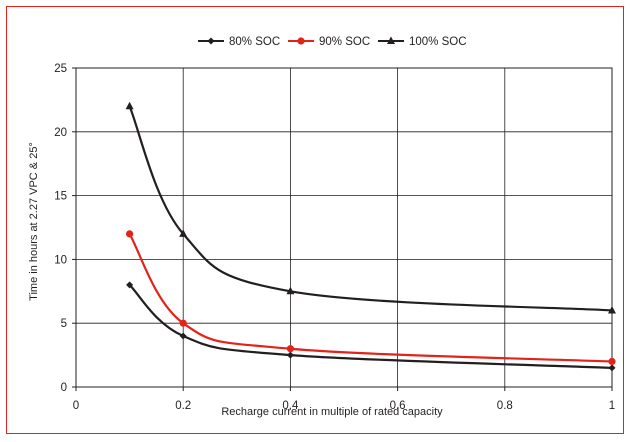 The width and height of the screenshot is (632, 442). I want to click on series-line, so click(370, 326).